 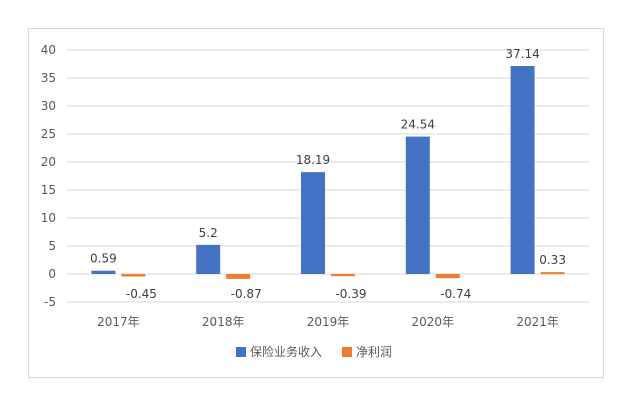 What do you see at coordinates (48, 50) in the screenshot?
I see `y-tick-label: 40` at bounding box center [48, 50].